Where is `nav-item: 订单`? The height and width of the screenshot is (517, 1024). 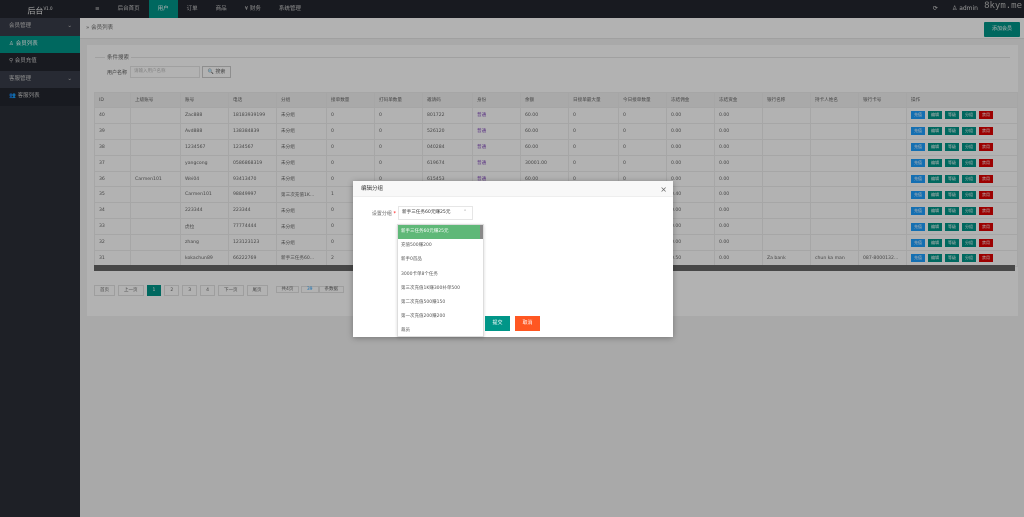
nav-item: 订单 is located at coordinates (192, 9).